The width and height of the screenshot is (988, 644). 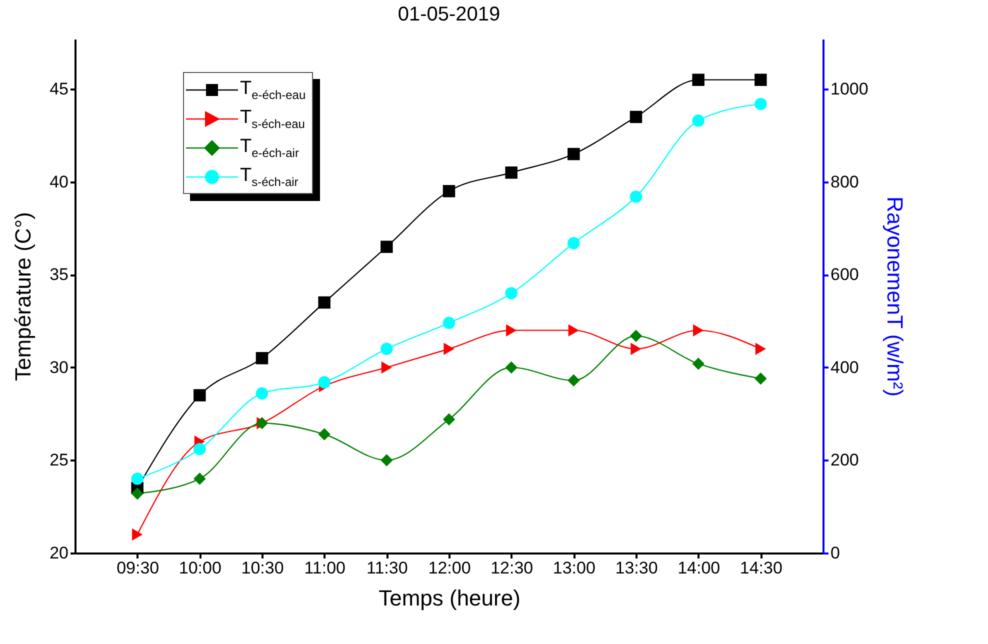 I want to click on y-tick-label: 30, so click(x=59, y=367).